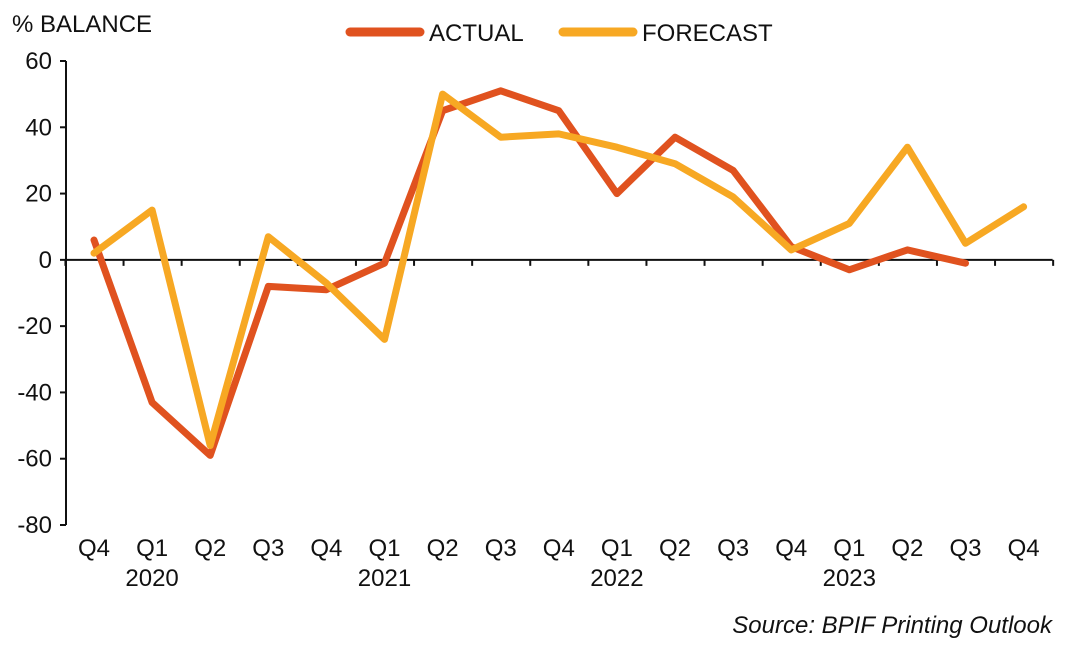 The width and height of the screenshot is (1080, 648). I want to click on y-tick-label: 60, so click(38, 61).